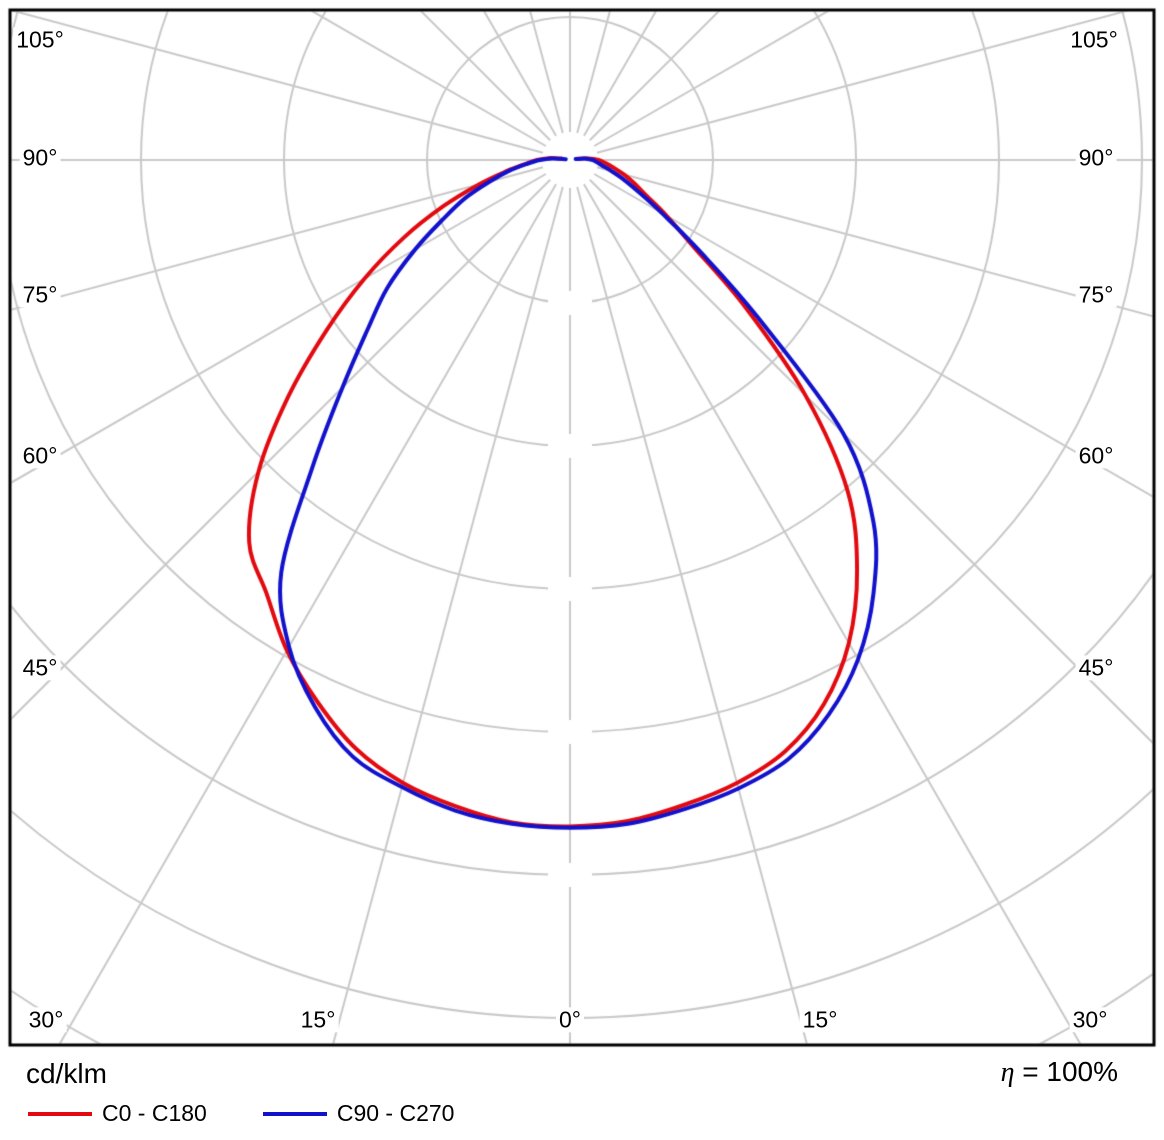 Image resolution: width=1164 pixels, height=1140 pixels. What do you see at coordinates (294, 1113) in the screenshot?
I see `c90-c270-line-swatch` at bounding box center [294, 1113].